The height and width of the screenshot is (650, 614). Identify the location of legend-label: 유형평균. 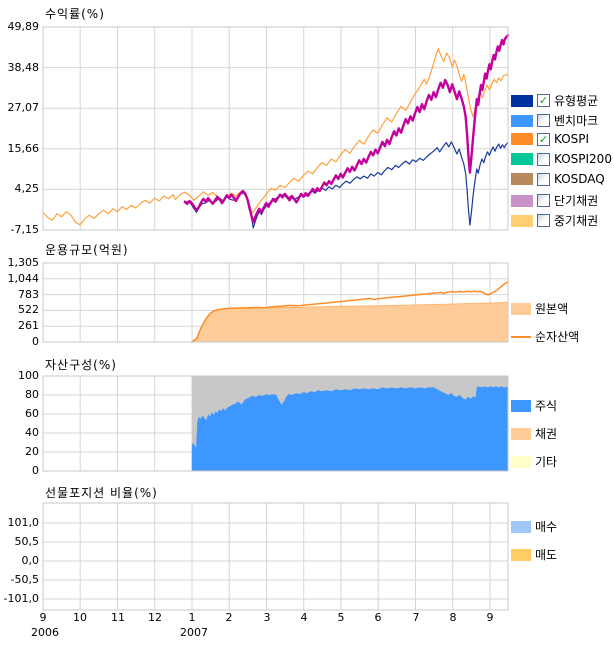
(576, 101).